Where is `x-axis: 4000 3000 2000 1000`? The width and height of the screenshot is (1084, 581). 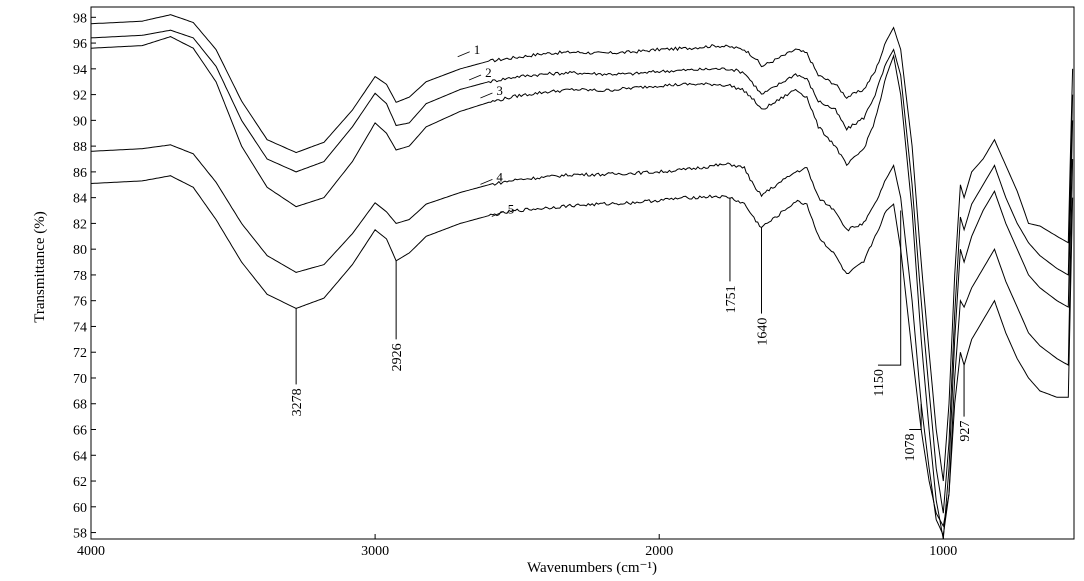 x-axis: 4000 3000 2000 1000 is located at coordinates (517, 546).